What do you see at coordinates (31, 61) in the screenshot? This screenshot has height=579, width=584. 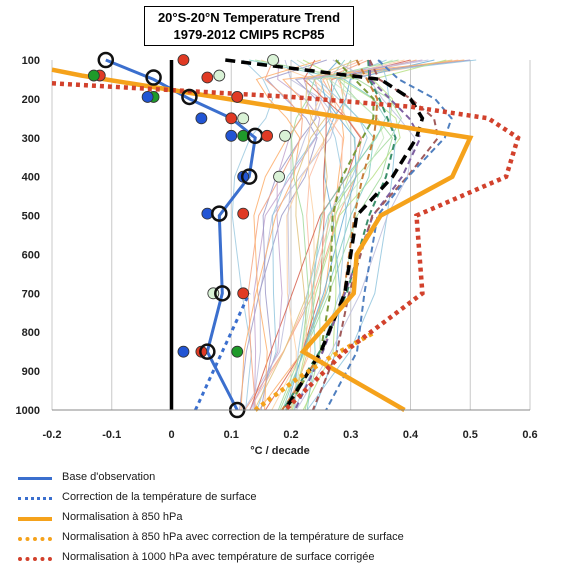 I see `y-tick-label: 100` at bounding box center [31, 61].